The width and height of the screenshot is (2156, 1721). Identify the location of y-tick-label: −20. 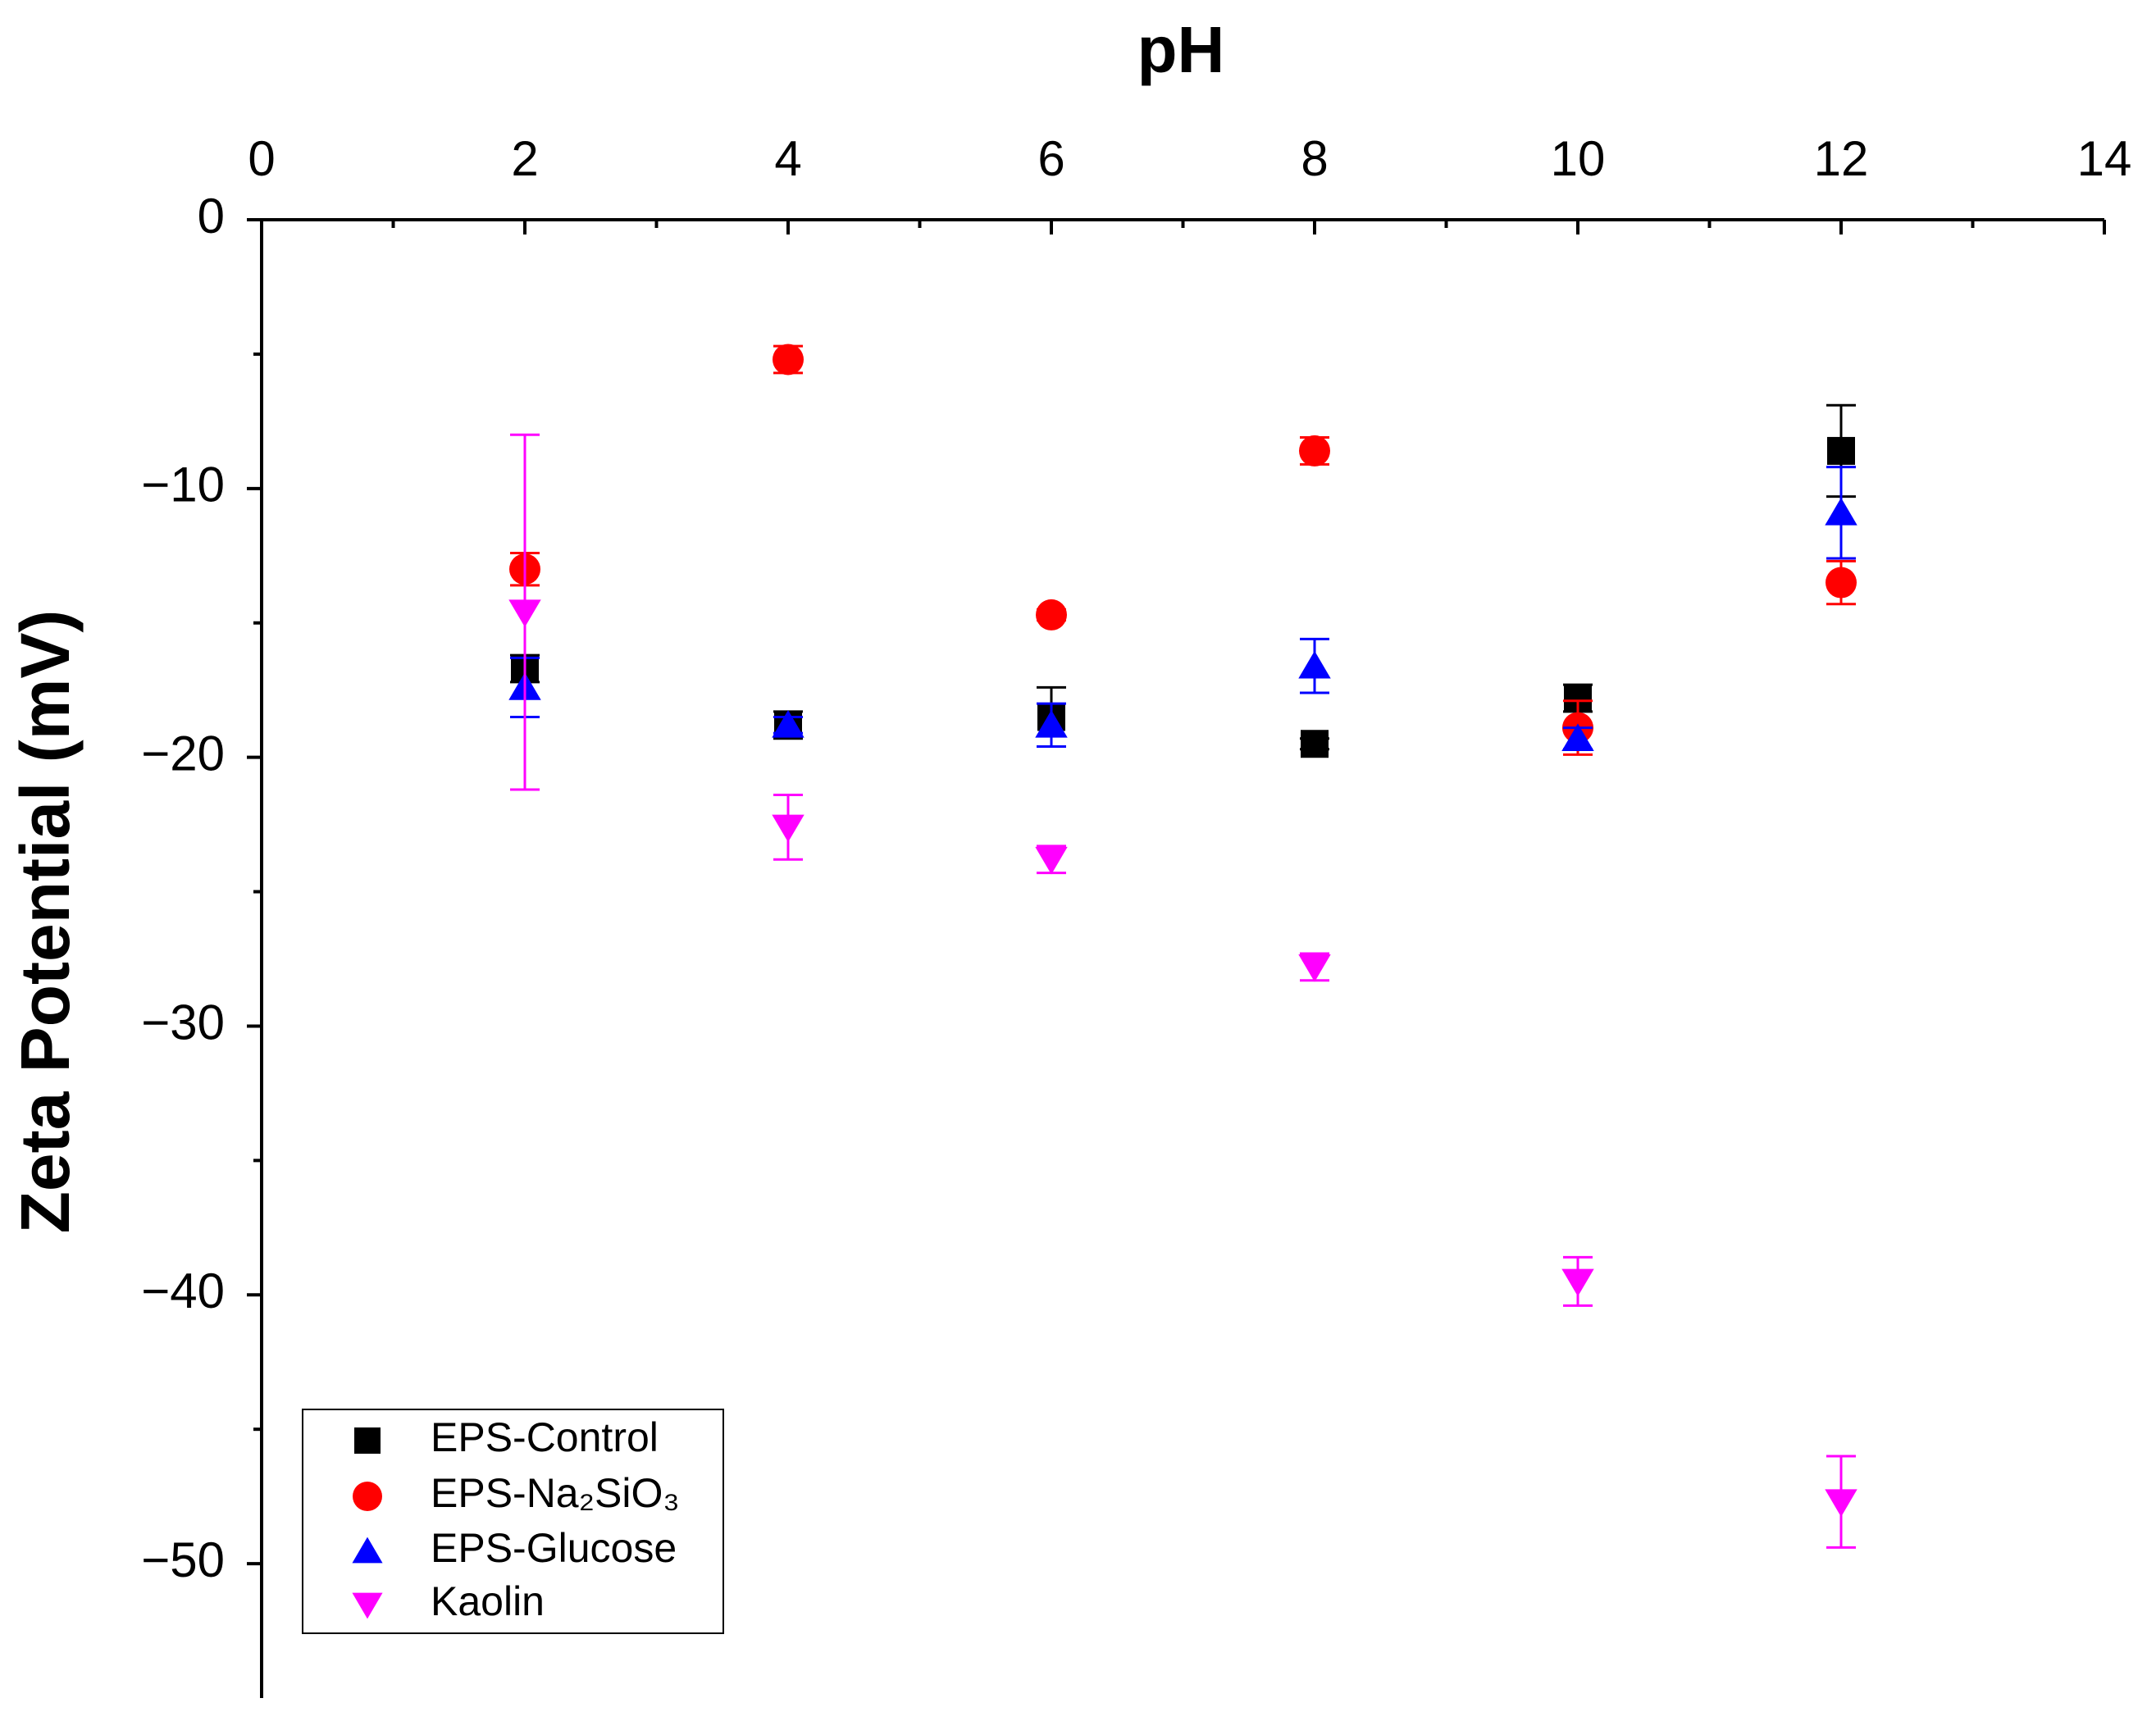
(183, 753).